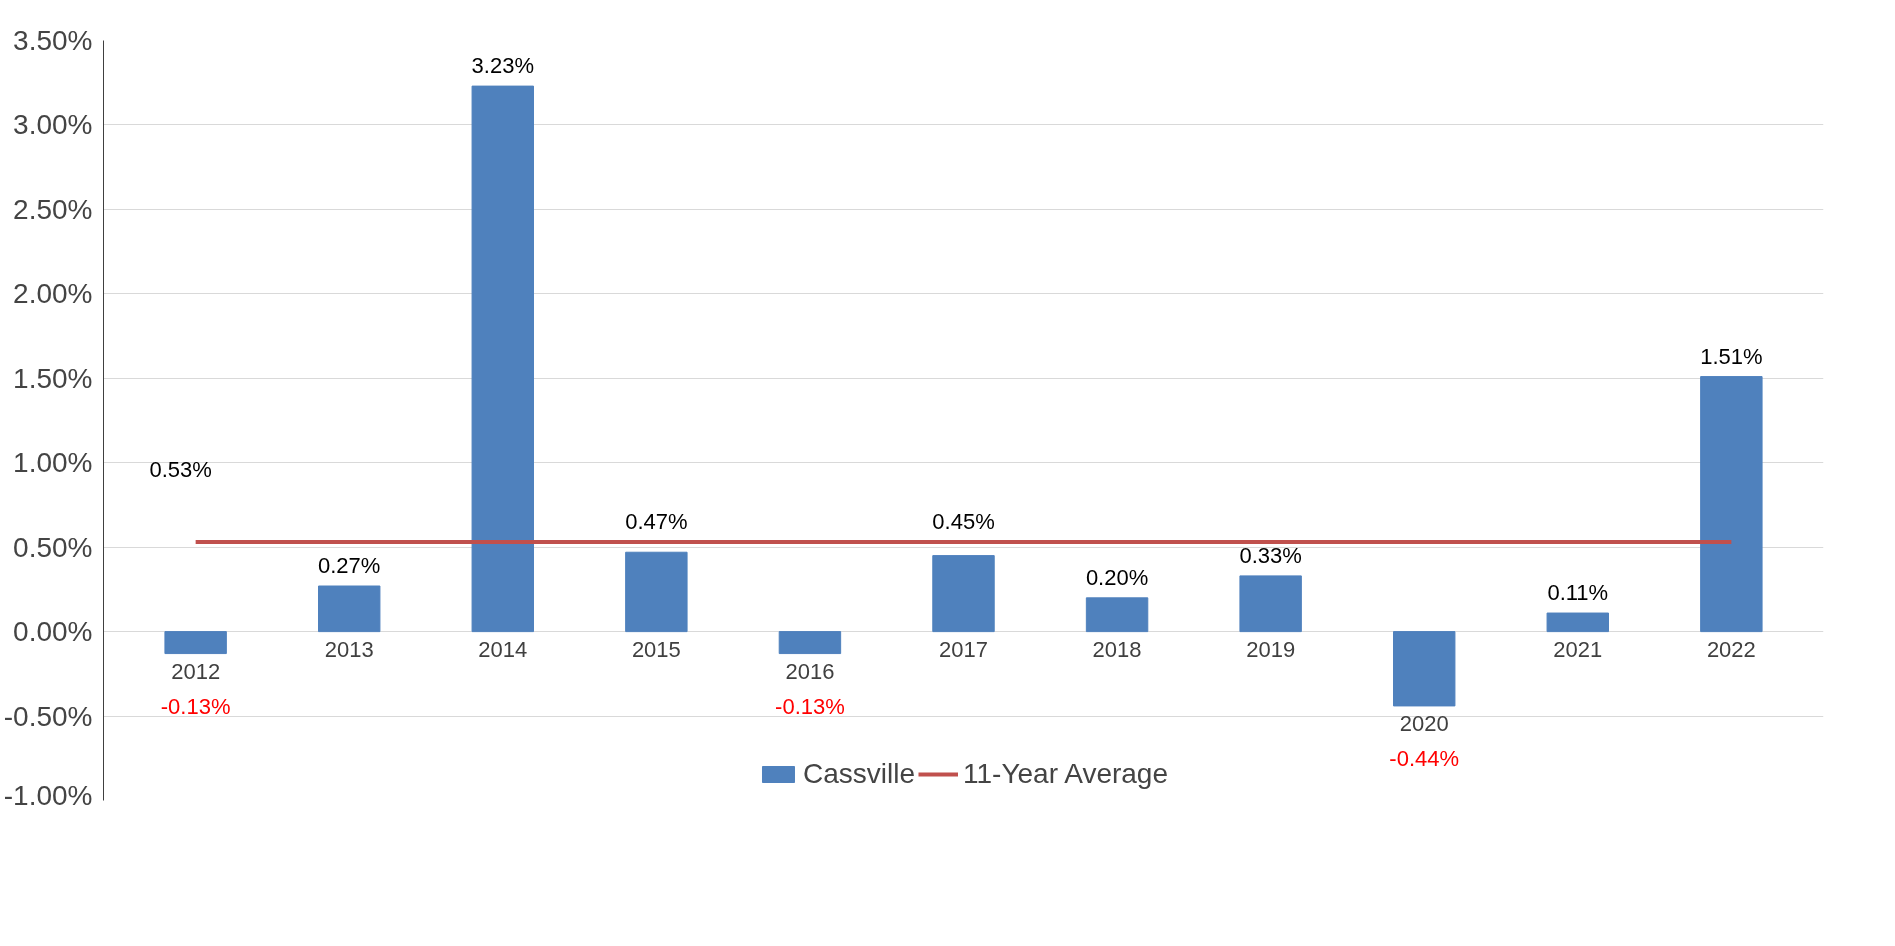  I want to click on x-tick-label: 2022, so click(1731, 649).